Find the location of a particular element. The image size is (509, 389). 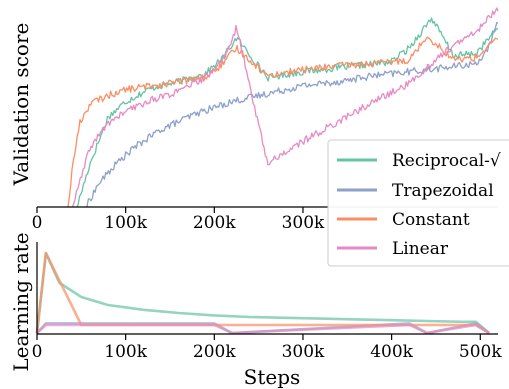

bottom-x-axis-label: Steps is located at coordinates (272, 377).